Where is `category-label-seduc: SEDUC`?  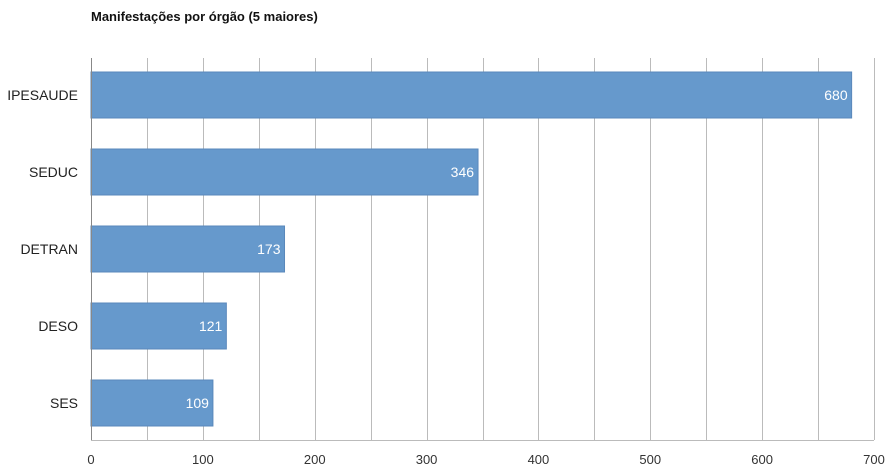
category-label-seduc: SEDUC is located at coordinates (53, 172).